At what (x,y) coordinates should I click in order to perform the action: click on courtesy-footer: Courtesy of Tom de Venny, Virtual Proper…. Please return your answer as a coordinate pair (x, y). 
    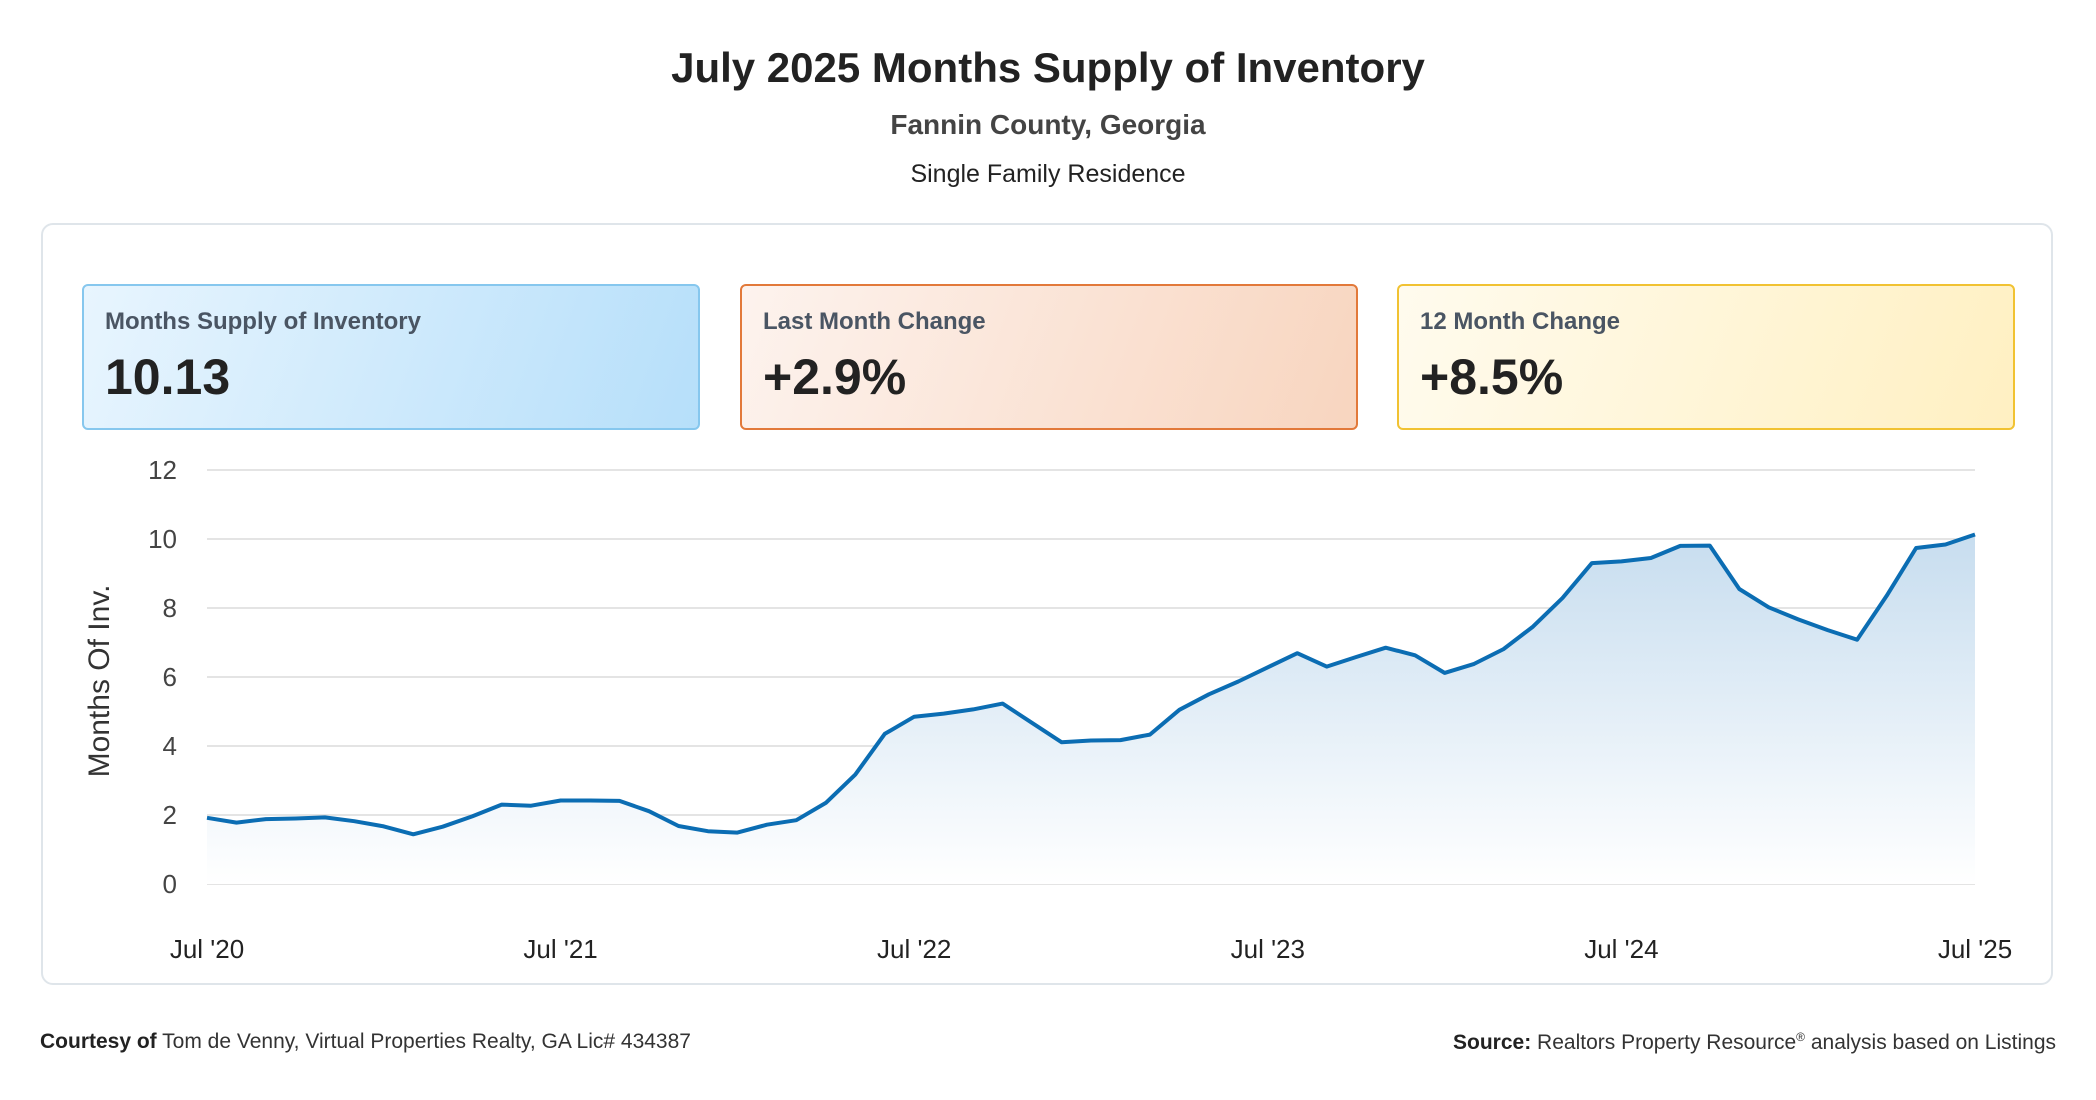
    Looking at the image, I should click on (365, 1042).